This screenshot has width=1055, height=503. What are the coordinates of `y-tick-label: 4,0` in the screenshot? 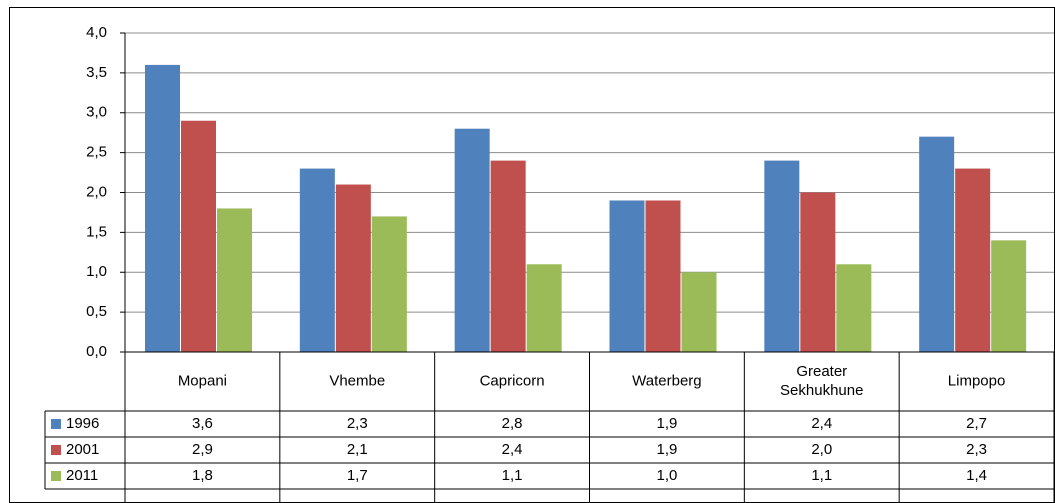 It's located at (96, 32).